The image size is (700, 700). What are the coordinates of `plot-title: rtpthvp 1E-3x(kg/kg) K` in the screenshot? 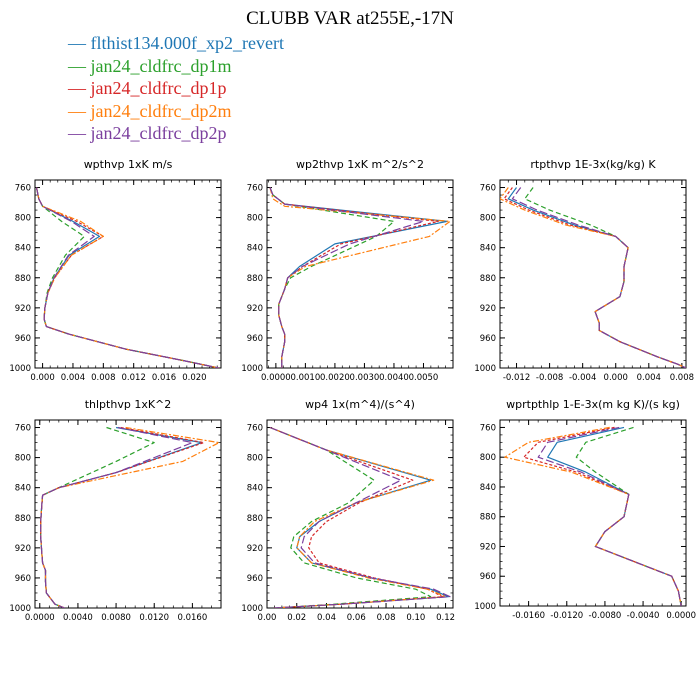 It's located at (593, 164).